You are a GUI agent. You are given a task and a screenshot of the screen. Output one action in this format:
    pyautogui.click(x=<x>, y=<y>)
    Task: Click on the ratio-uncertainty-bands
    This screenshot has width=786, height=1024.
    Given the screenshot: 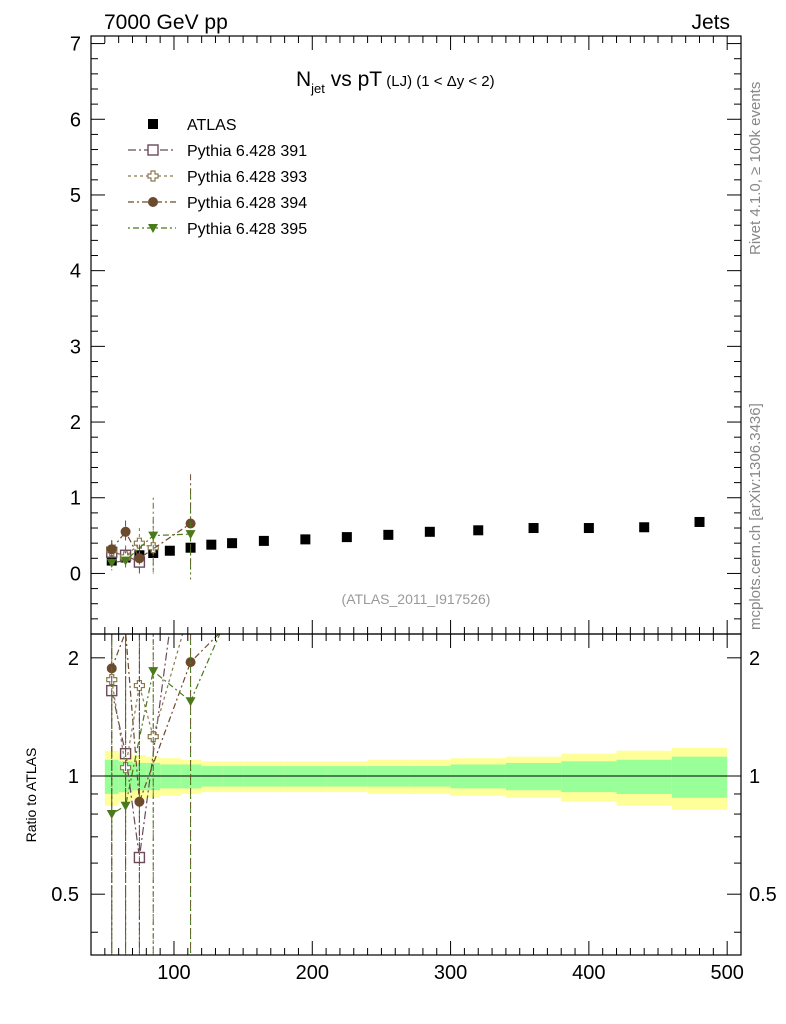 What is the action you would take?
    pyautogui.click(x=416, y=778)
    